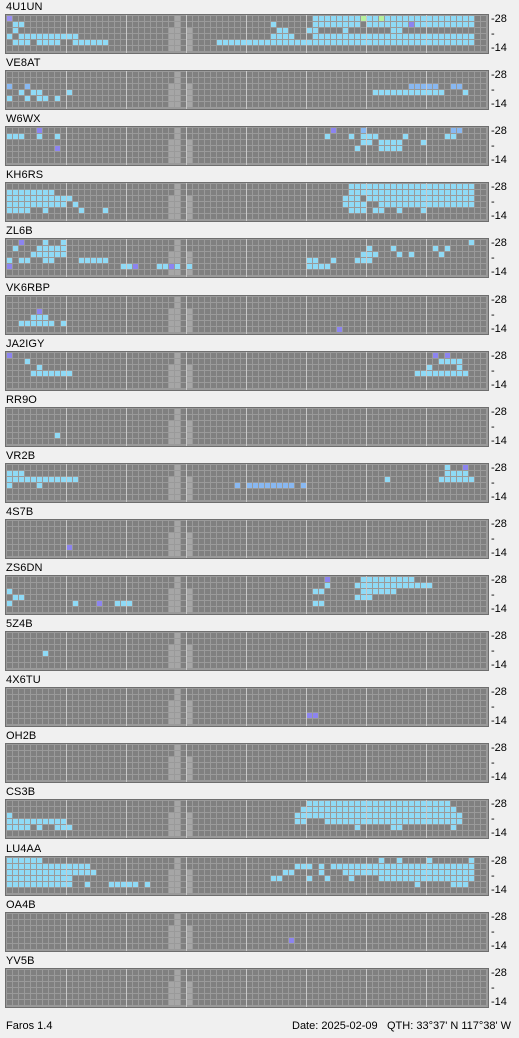 The height and width of the screenshot is (1038, 519). I want to click on band-label-mid: -, so click(493, 34).